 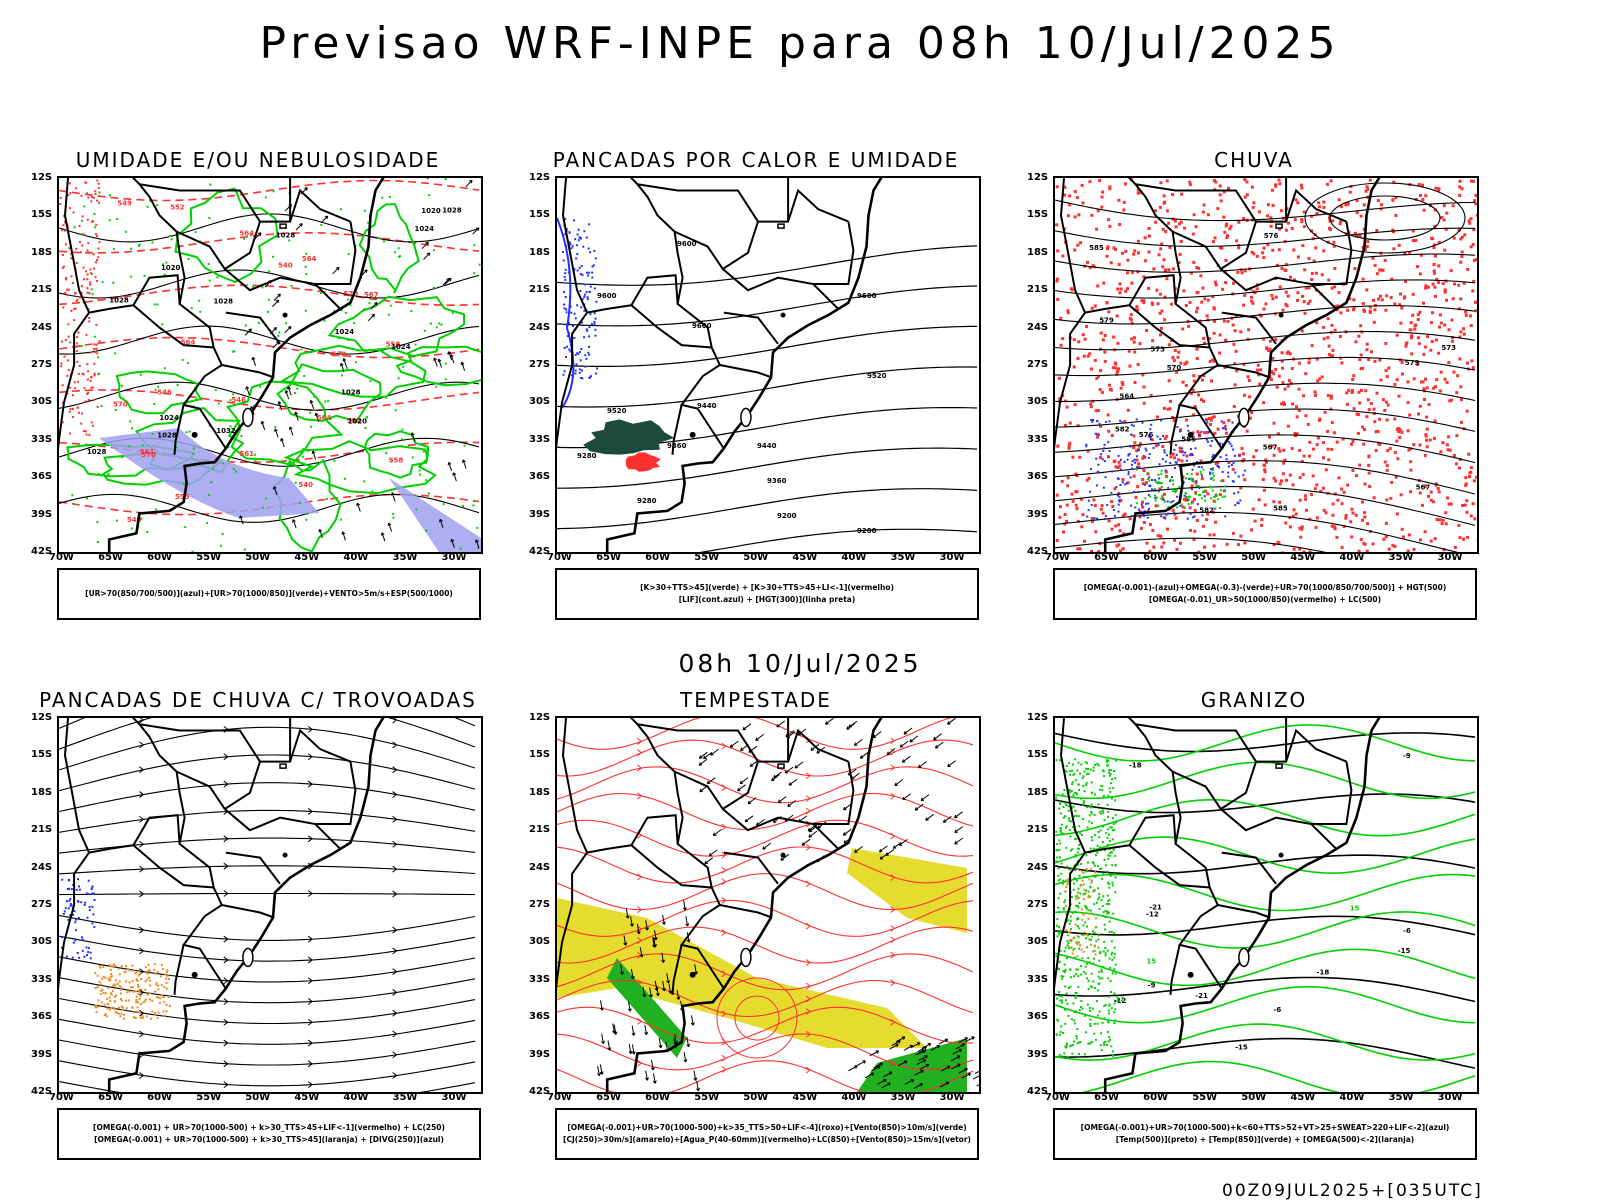 I want to click on contour-label: 561, so click(x=147, y=452).